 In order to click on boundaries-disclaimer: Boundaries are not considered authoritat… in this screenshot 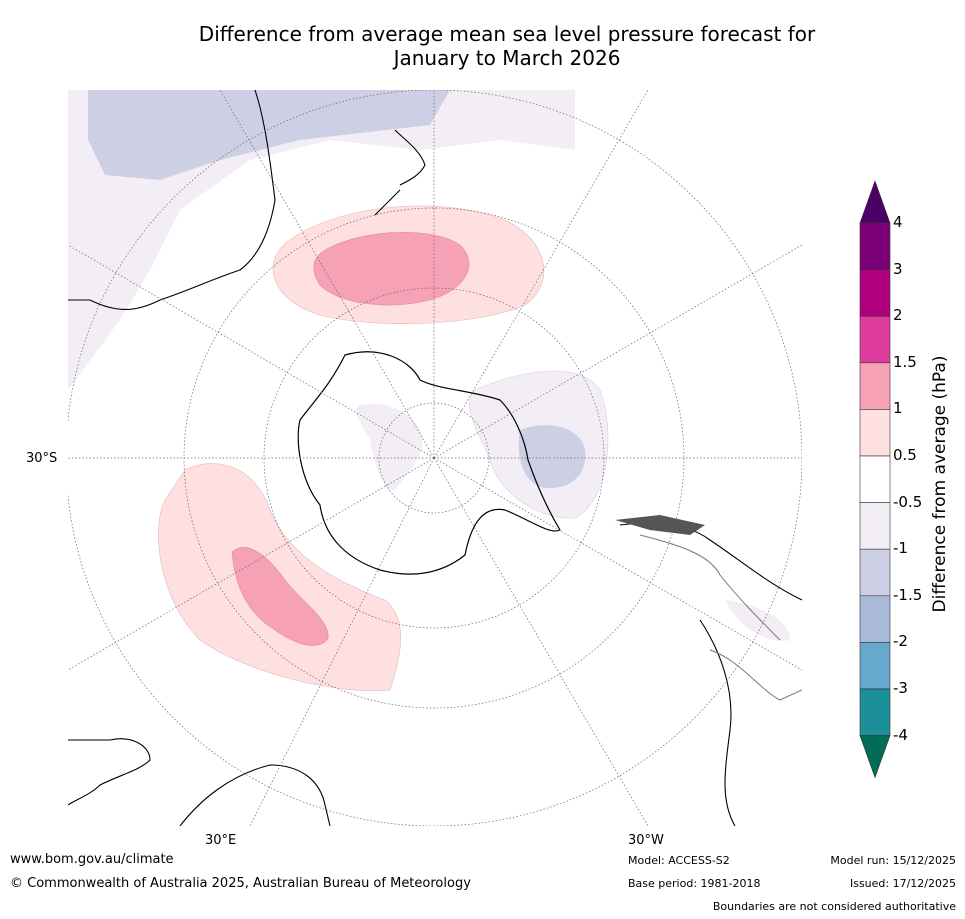, I will do `click(834, 906)`.